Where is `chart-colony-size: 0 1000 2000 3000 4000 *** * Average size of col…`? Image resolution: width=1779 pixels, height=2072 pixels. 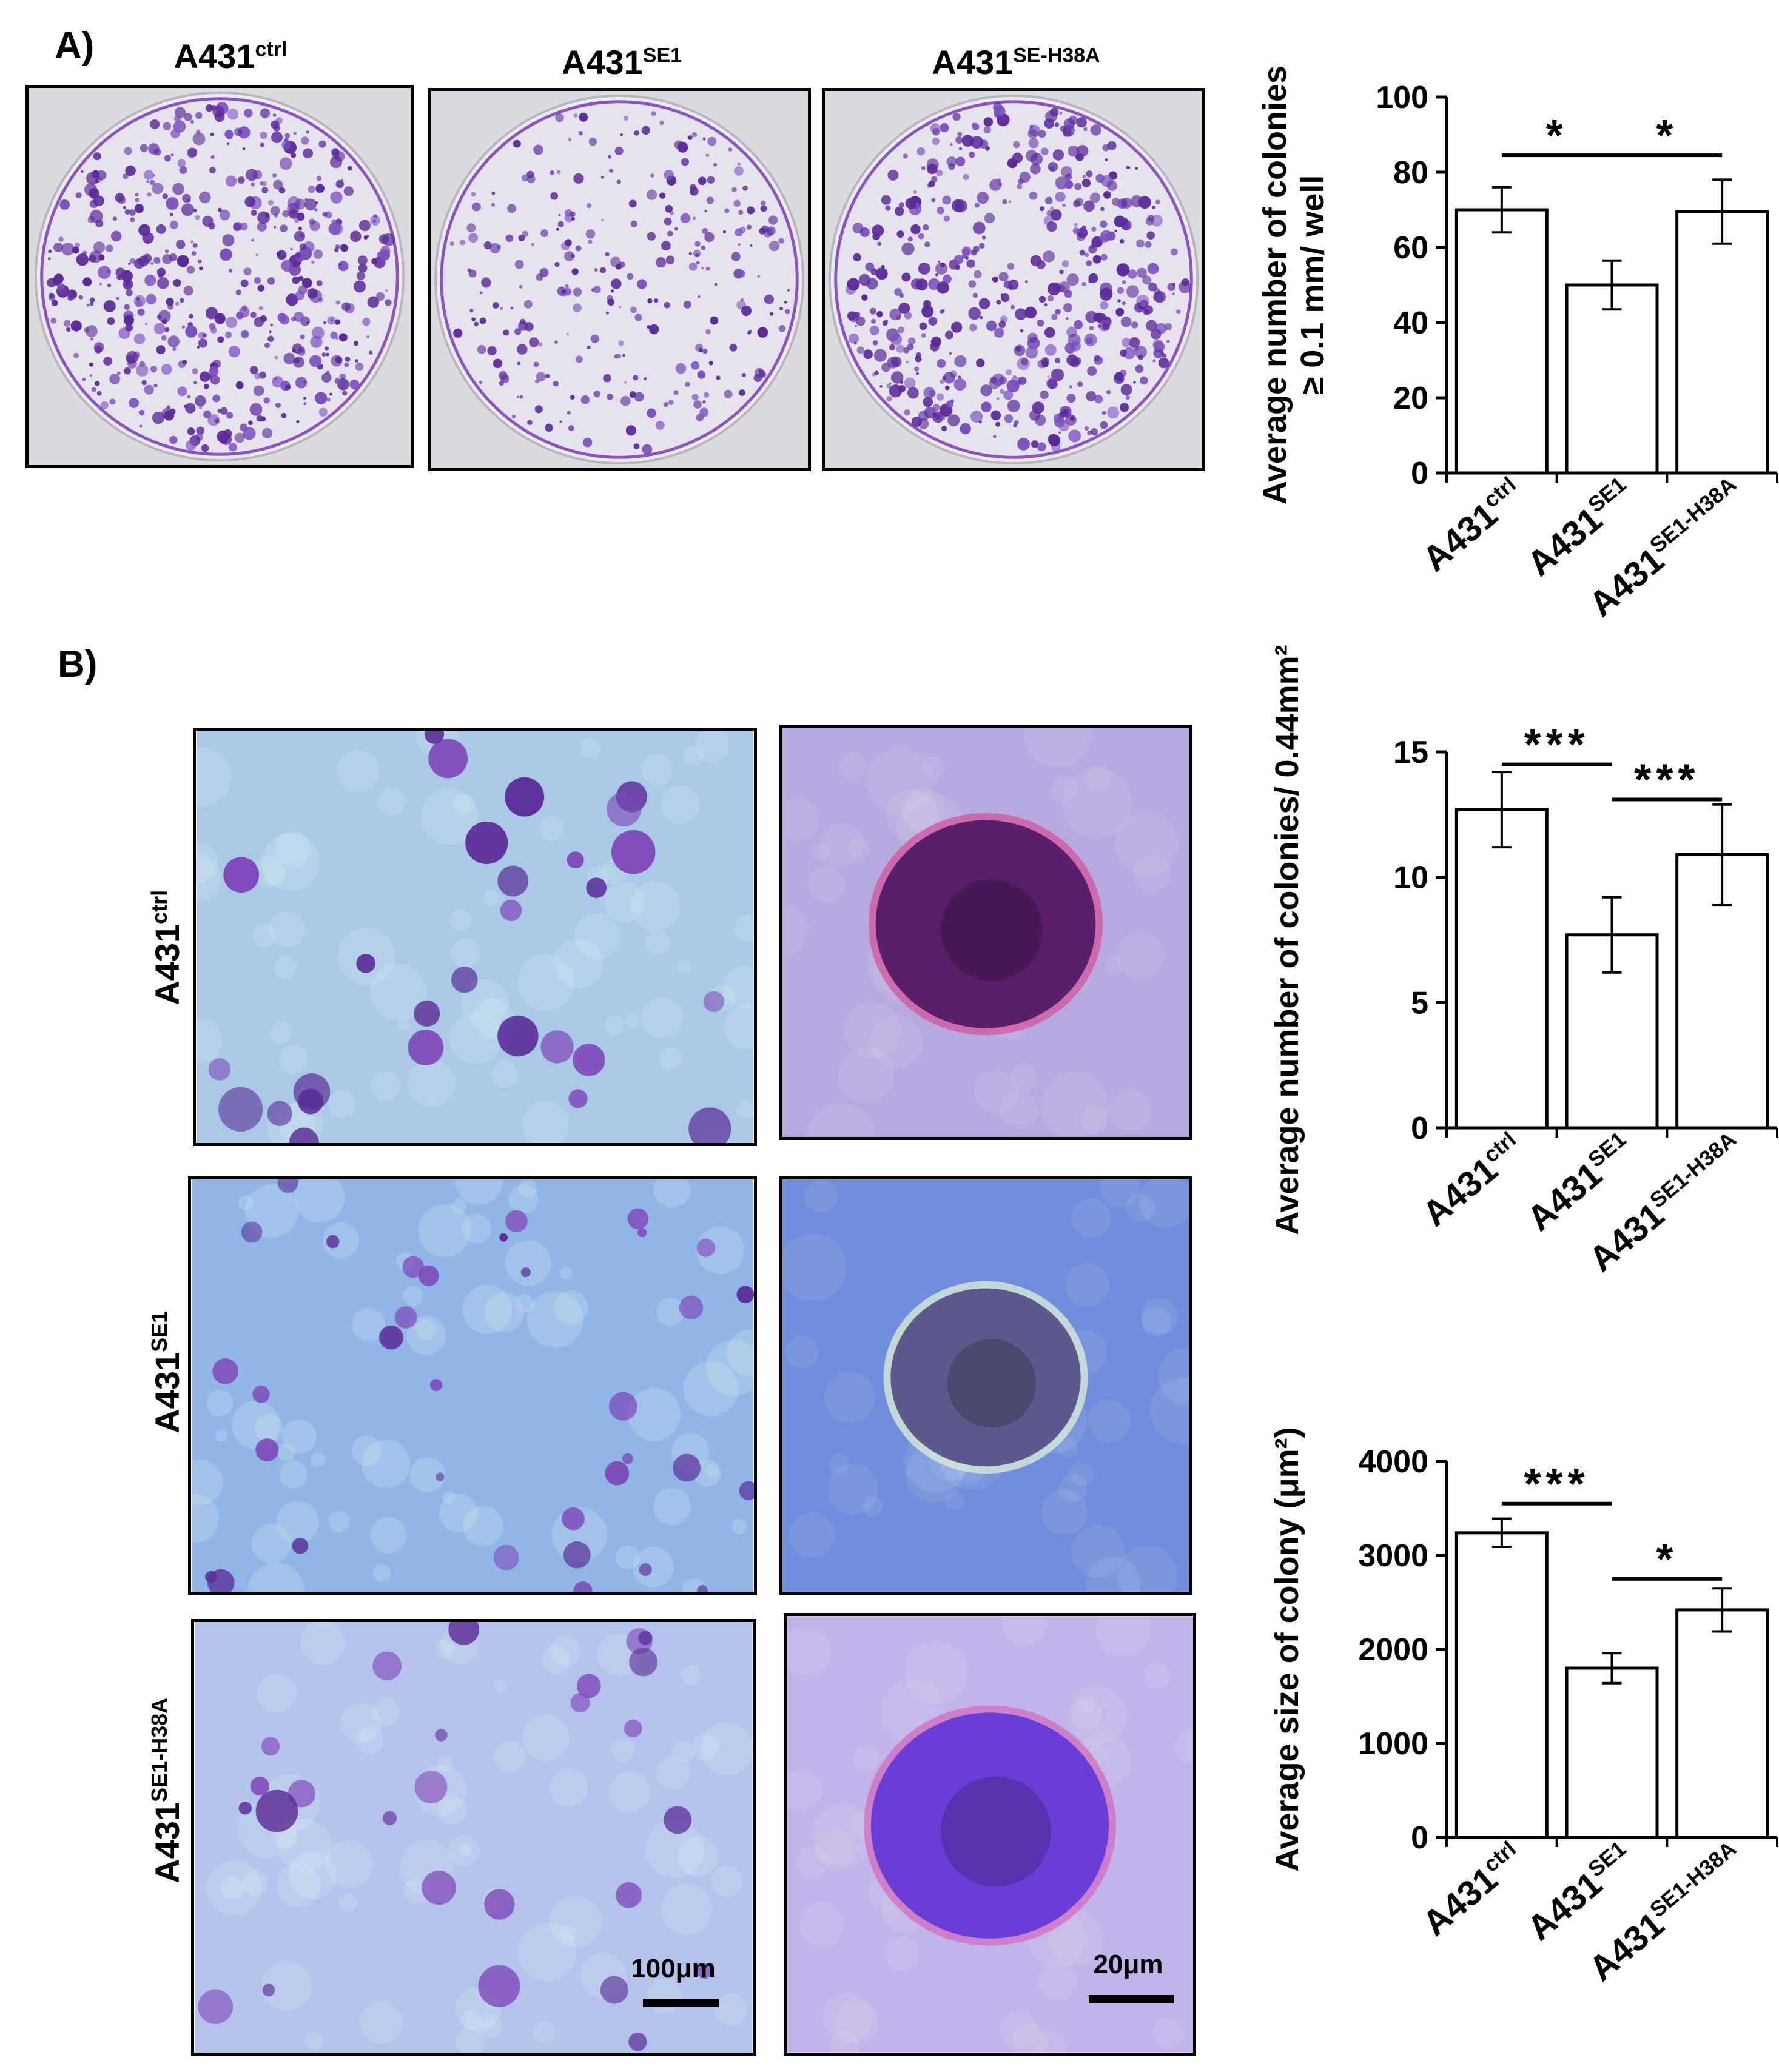
chart-colony-size: 0 1000 2000 3000 4000 *** * Average size of col… is located at coordinates (1513, 1704).